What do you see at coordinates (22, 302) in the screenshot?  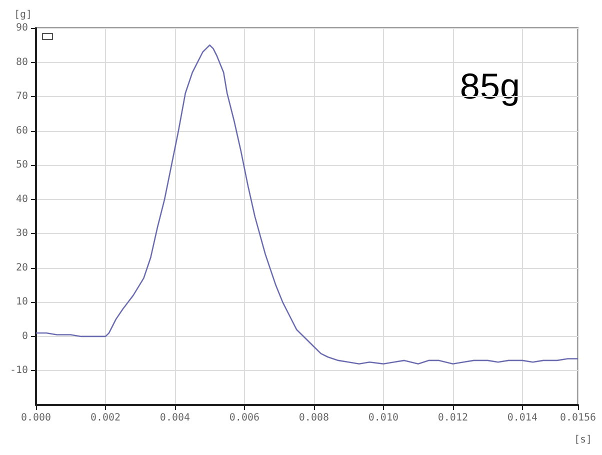 I see `y-tick-label: 10` at bounding box center [22, 302].